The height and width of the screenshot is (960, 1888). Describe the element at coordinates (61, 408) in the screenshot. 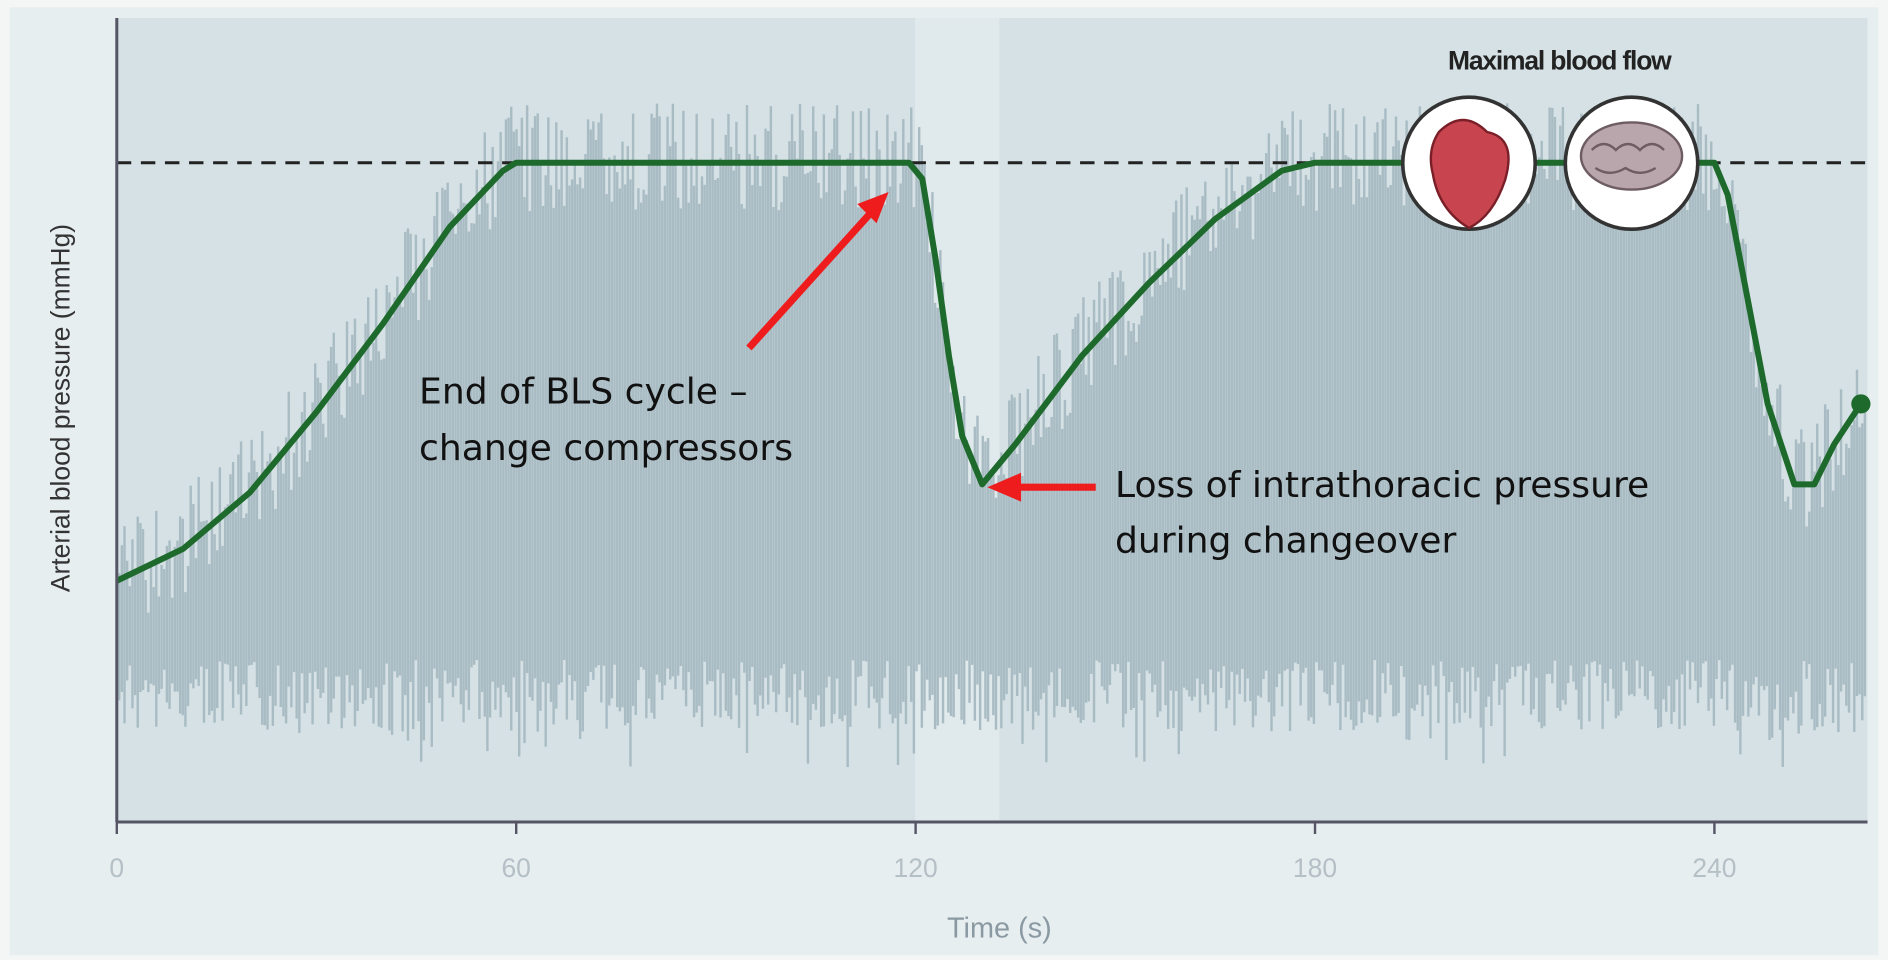

I see `y-axis-label: Arterial blood pressure (mmHg)` at that location.